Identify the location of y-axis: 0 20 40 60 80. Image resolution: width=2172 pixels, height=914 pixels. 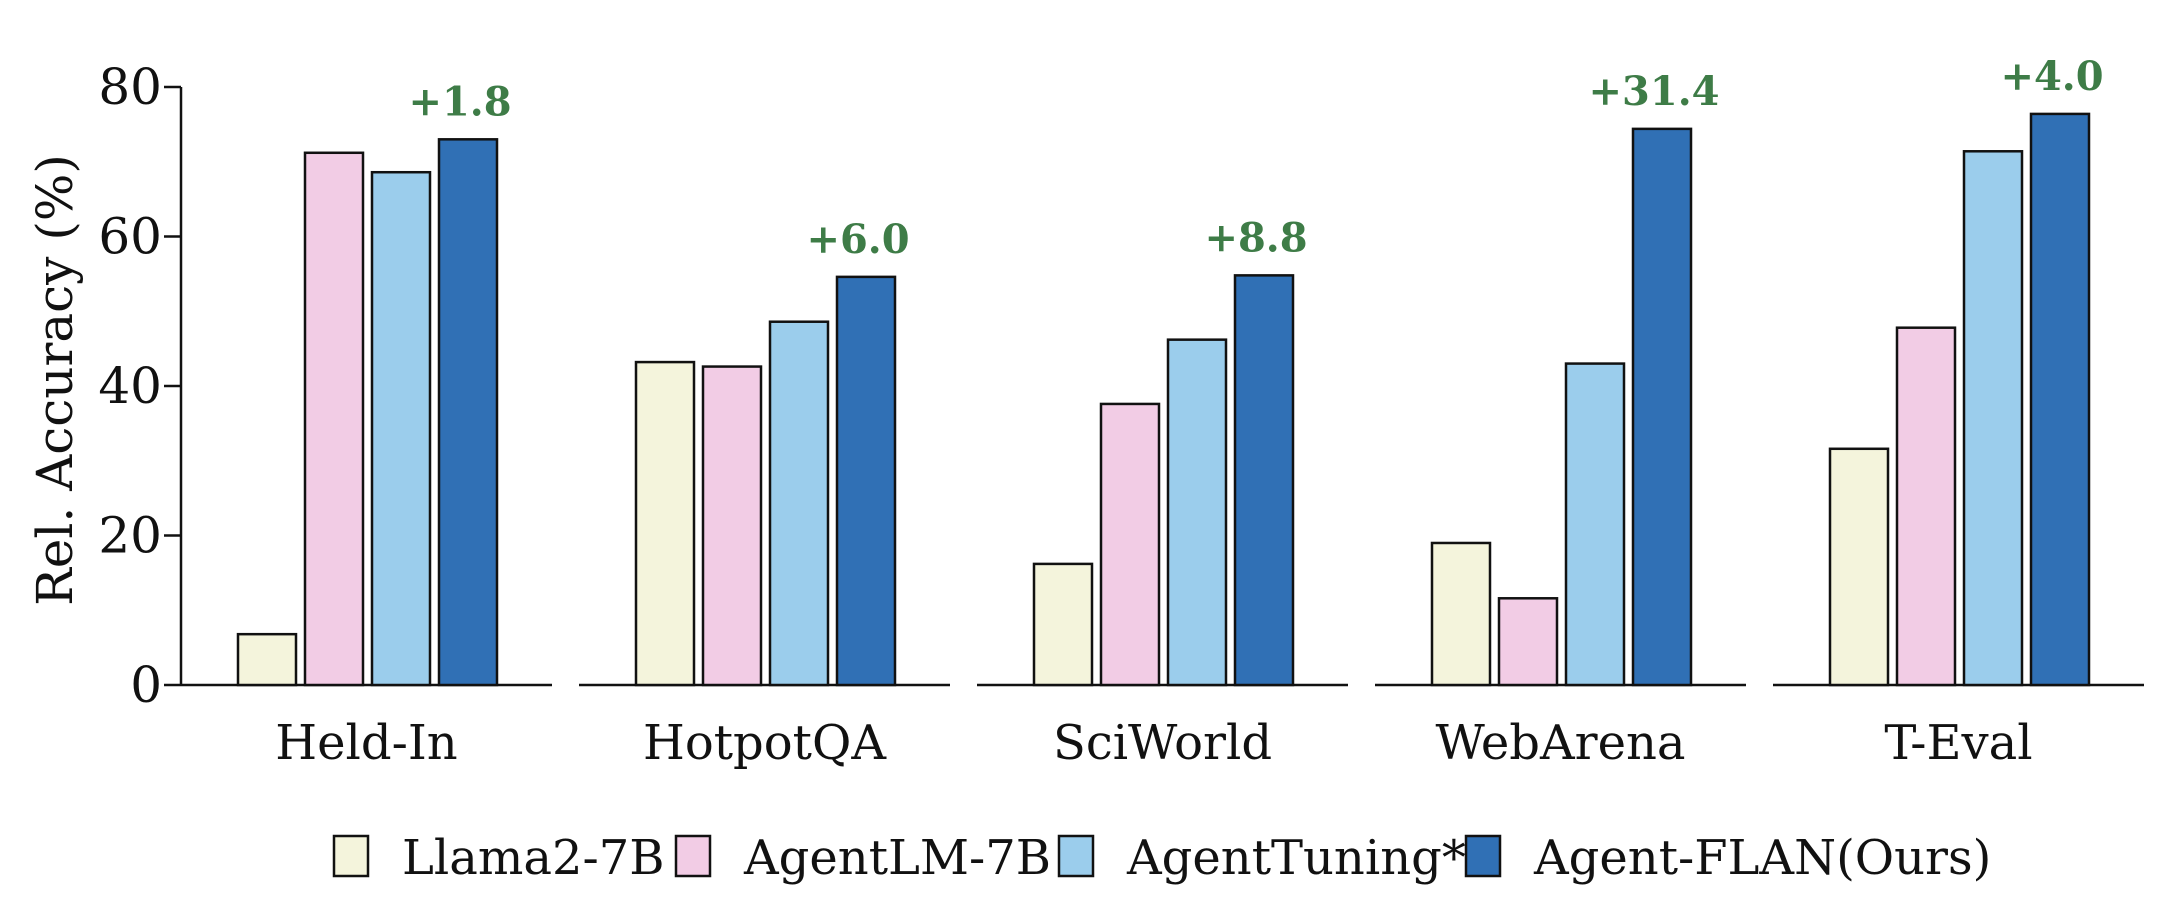
(140, 386).